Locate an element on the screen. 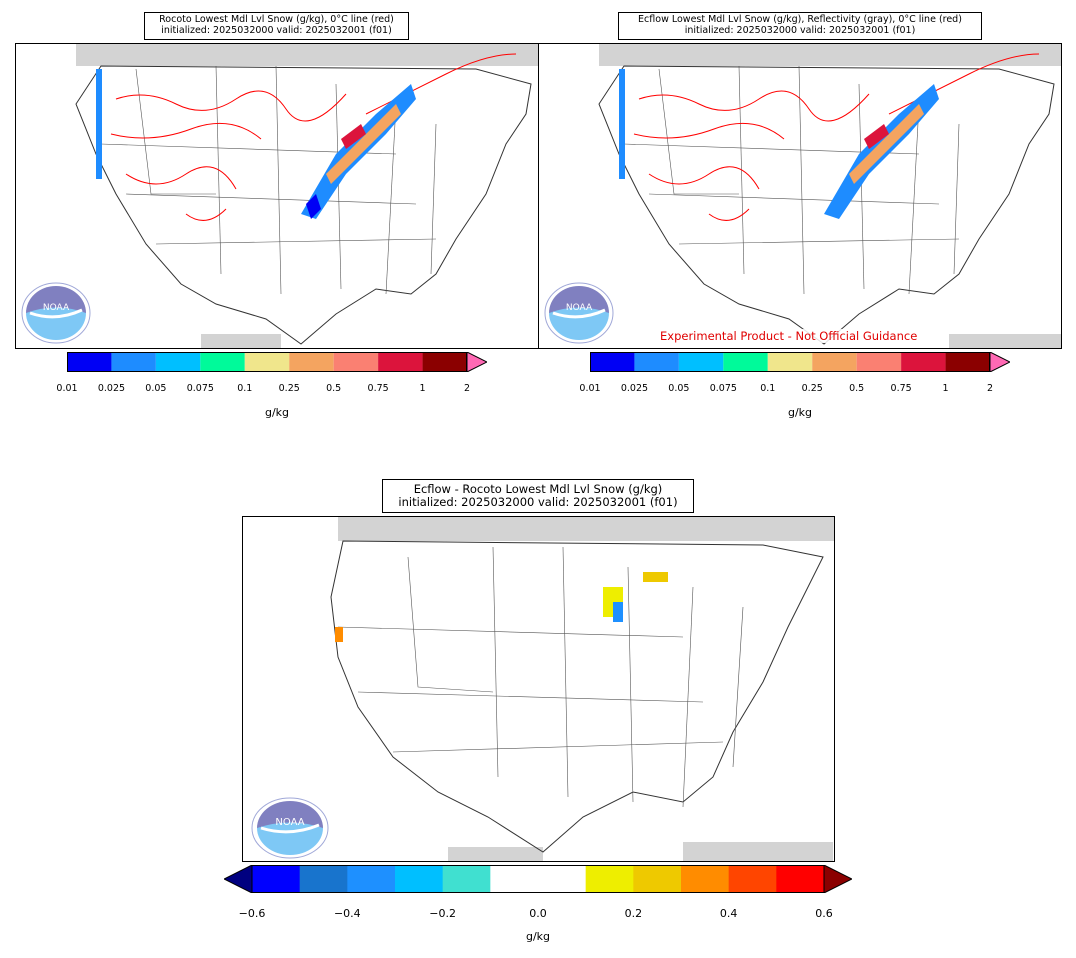  bottom-colorbar is located at coordinates (538, 879).